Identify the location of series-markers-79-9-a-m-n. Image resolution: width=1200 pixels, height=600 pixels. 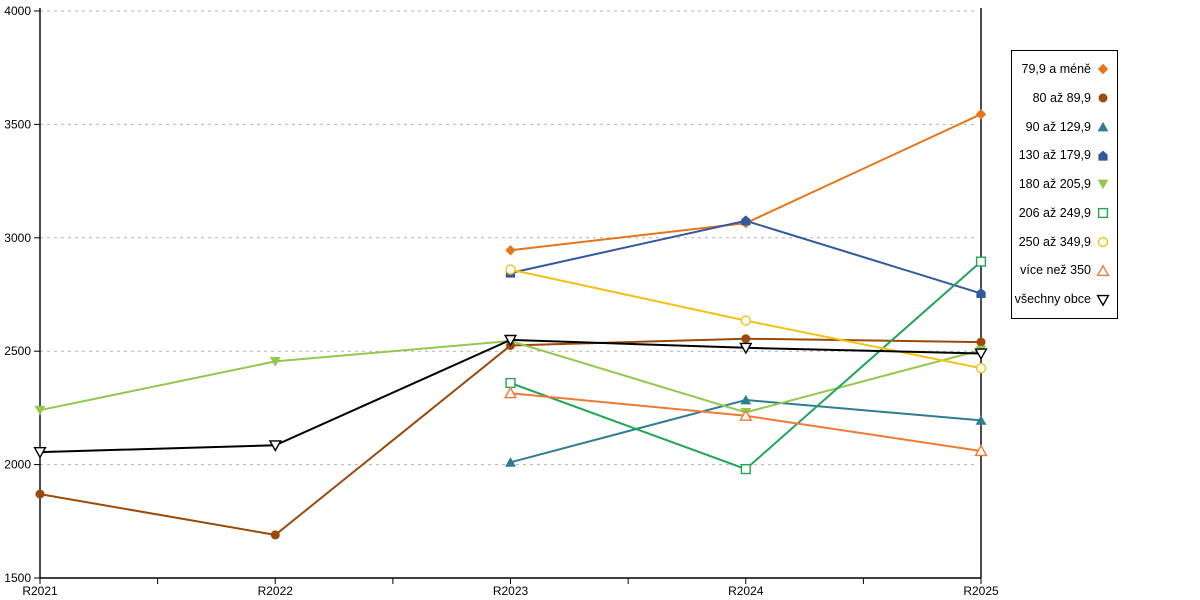
(746, 182).